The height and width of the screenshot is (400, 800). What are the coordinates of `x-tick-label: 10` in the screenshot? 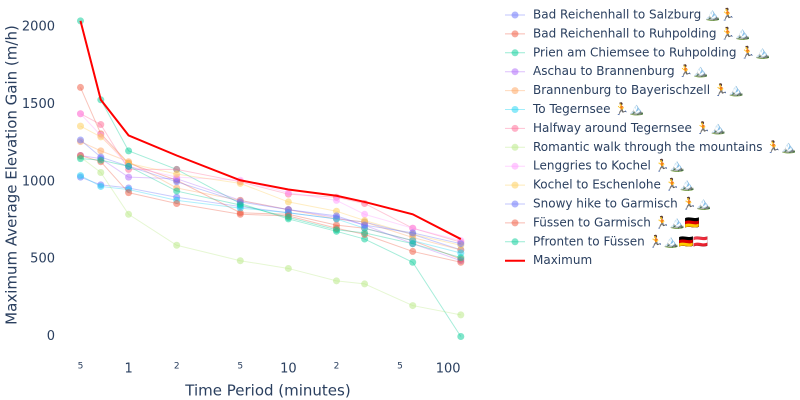 It's located at (288, 369).